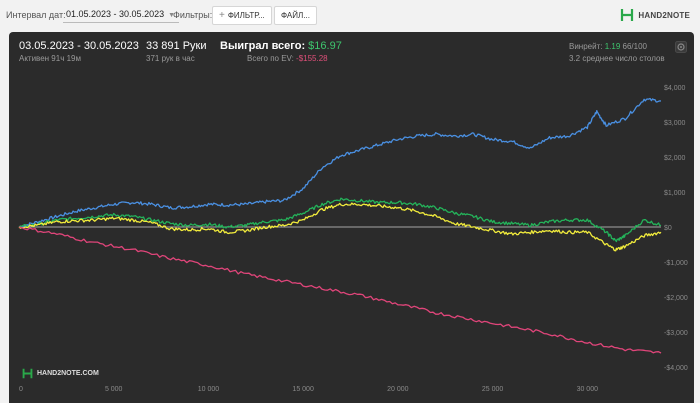 This screenshot has height=403, width=700. Describe the element at coordinates (398, 389) in the screenshot. I see `x-tick-label: 20 000` at that location.